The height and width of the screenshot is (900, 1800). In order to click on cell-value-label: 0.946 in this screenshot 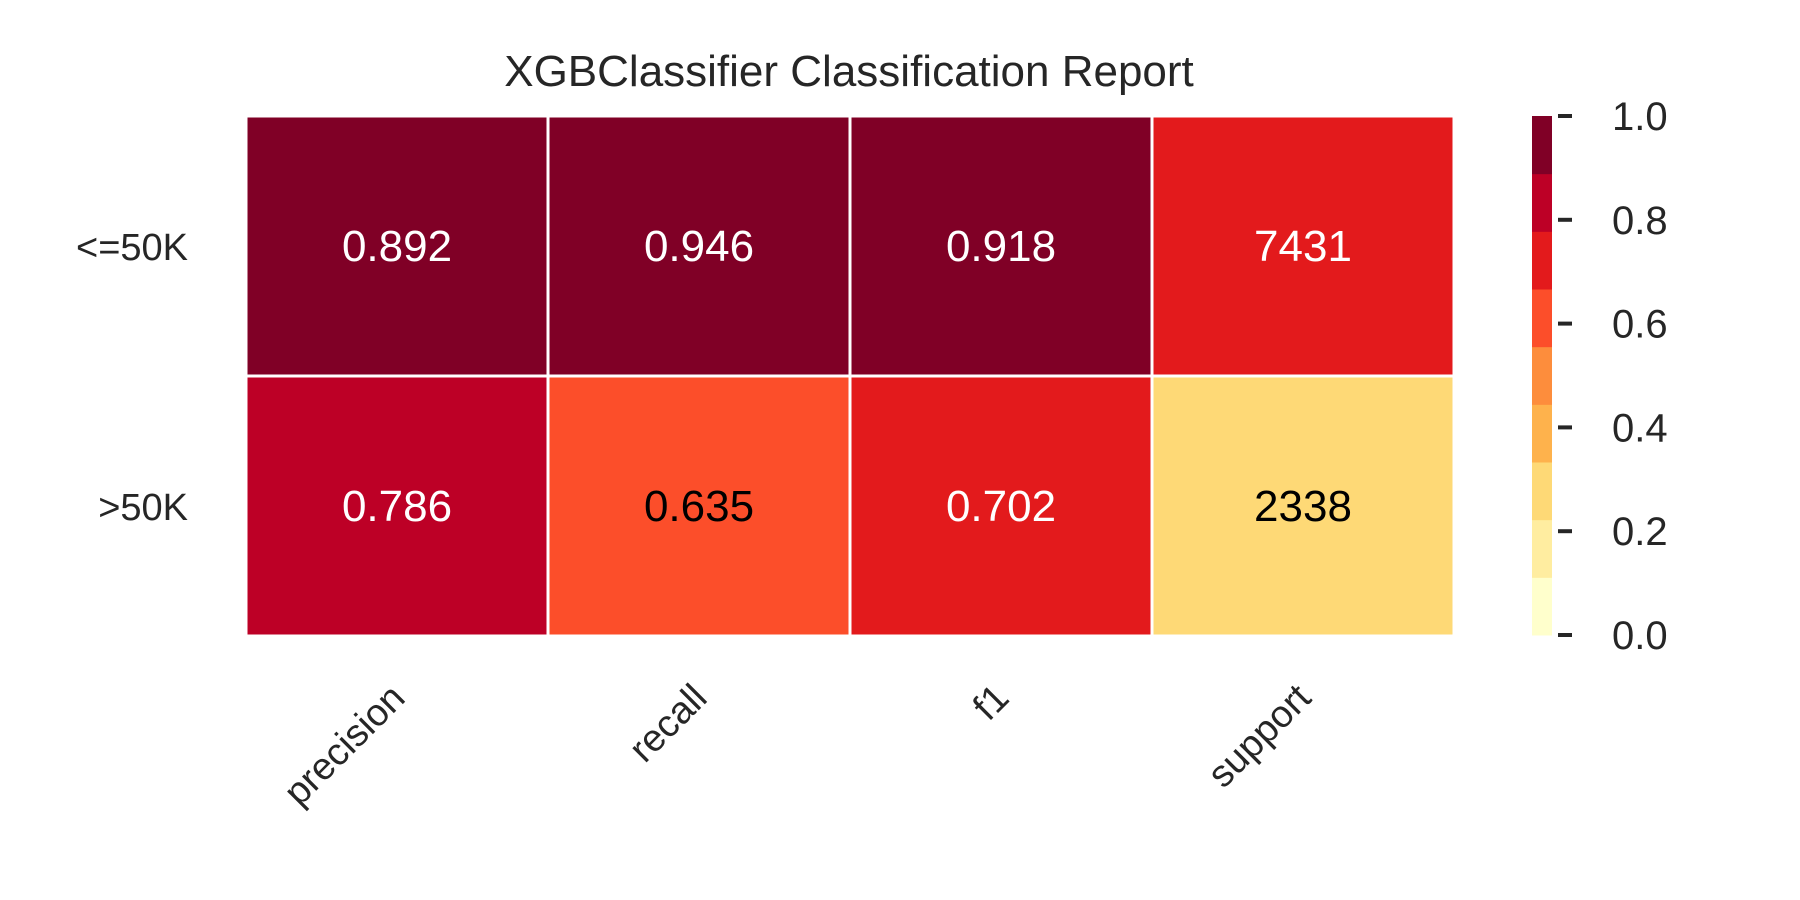, I will do `click(699, 246)`.